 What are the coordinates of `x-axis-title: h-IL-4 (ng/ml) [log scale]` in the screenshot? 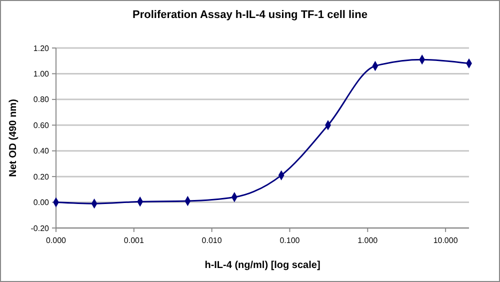 It's located at (262, 265).